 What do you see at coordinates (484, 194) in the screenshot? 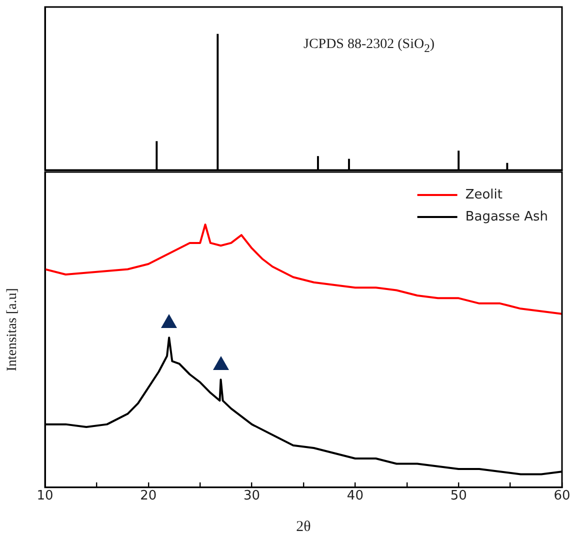
I see `legend-label: Zeolit` at bounding box center [484, 194].